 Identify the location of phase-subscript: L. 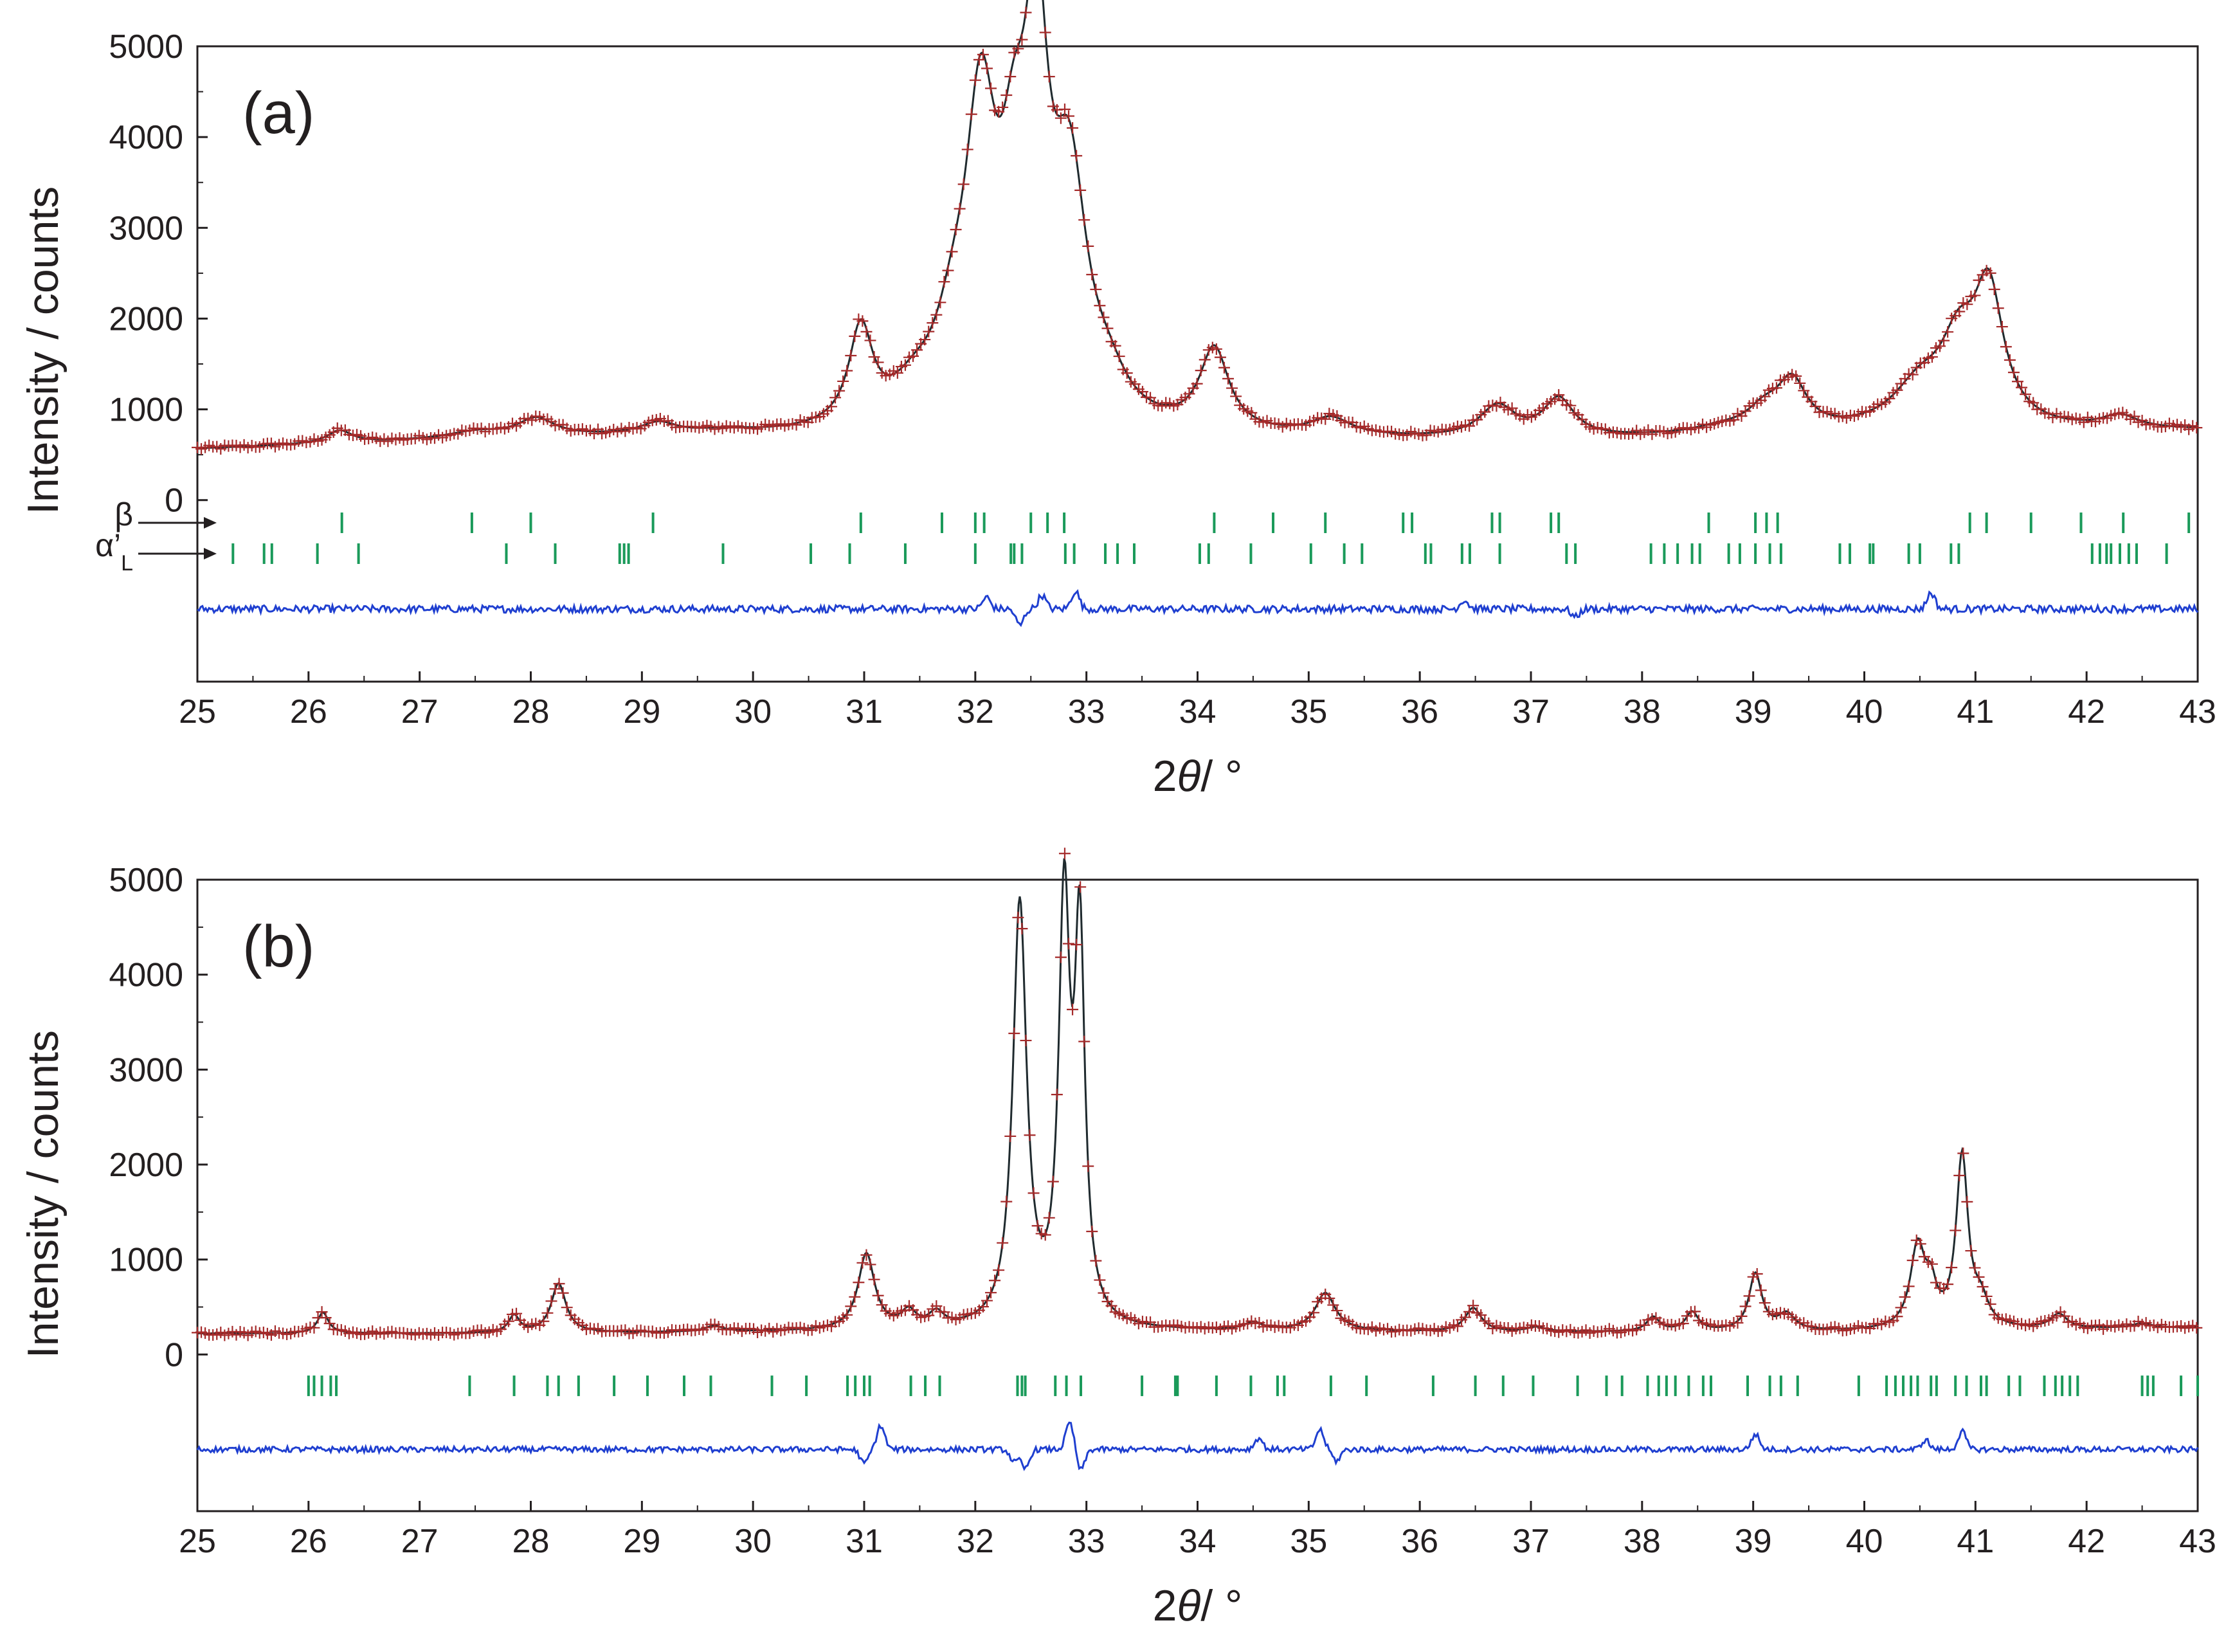
(127, 563).